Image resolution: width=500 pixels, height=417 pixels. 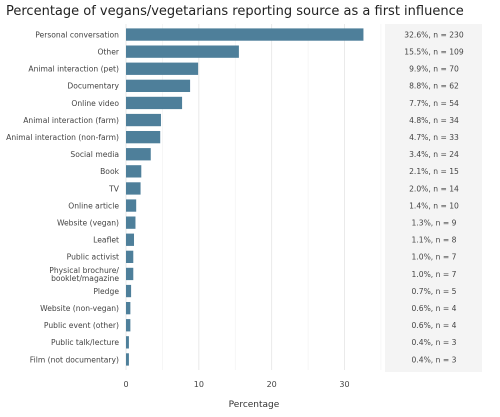 I want to click on value-label: 32.6%, n = 230, so click(x=434, y=34).